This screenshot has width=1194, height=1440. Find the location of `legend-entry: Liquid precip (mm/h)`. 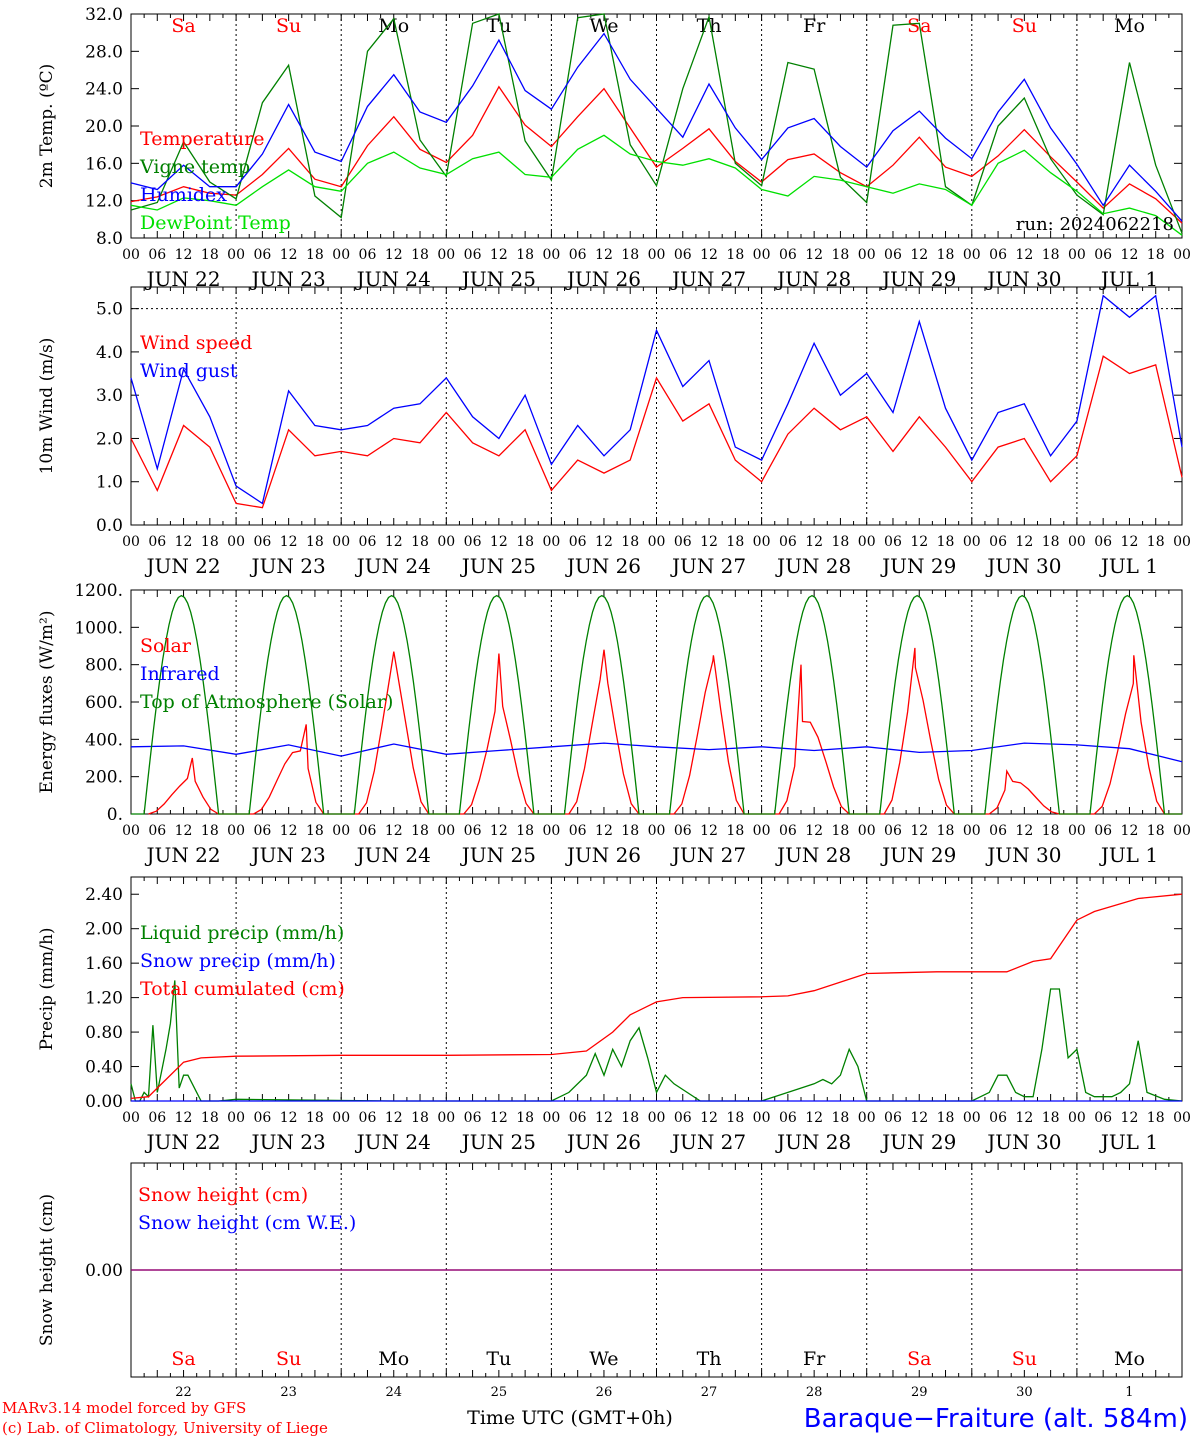

legend-entry: Liquid precip (mm/h) is located at coordinates (242, 933).